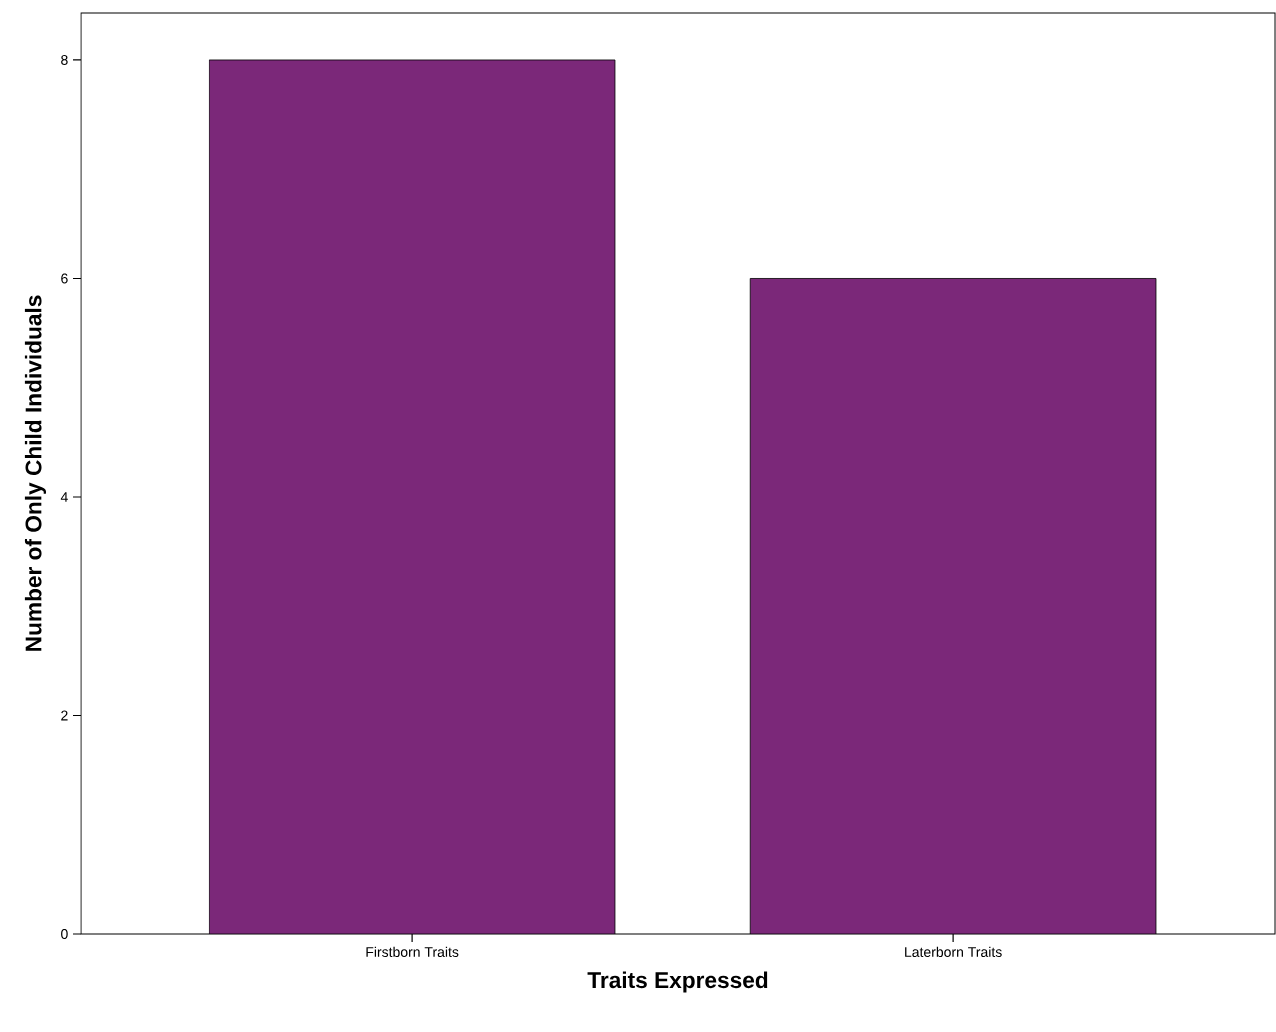 The image size is (1276, 1032). What do you see at coordinates (677, 982) in the screenshot?
I see `x-axis-title: Traits Expressed` at bounding box center [677, 982].